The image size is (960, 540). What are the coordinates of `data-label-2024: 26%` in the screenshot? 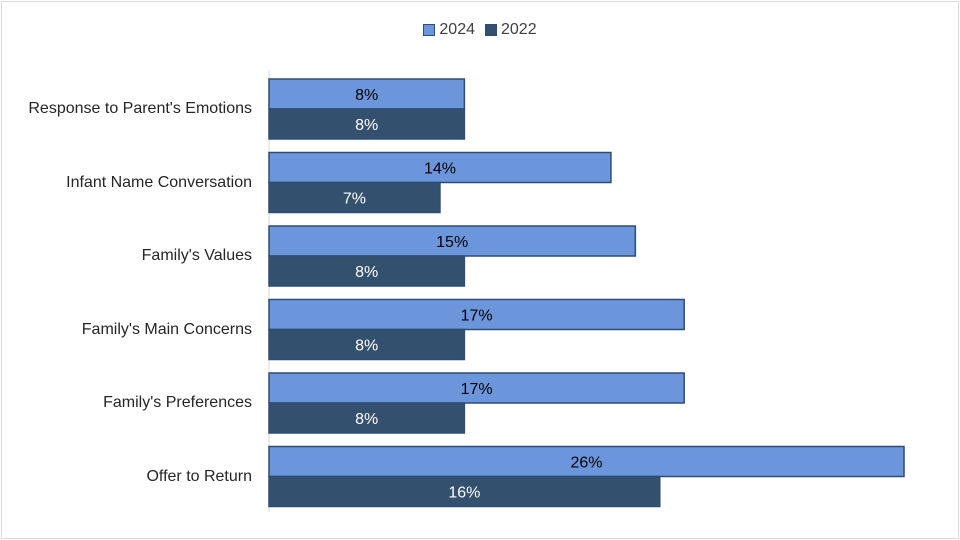 It's located at (586, 463).